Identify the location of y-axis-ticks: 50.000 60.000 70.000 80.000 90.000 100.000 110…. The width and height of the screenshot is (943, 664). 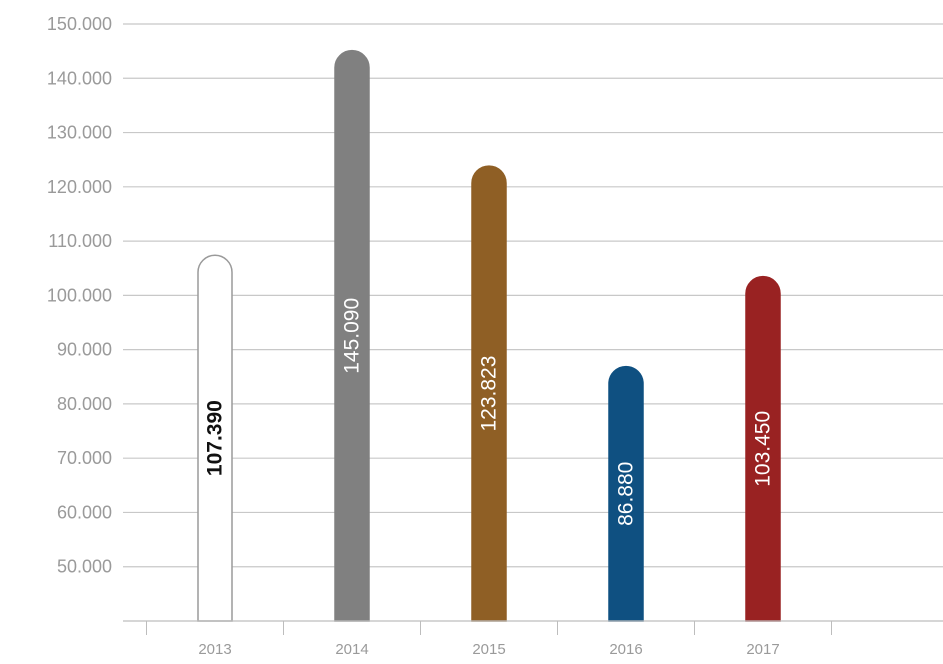
(79, 295).